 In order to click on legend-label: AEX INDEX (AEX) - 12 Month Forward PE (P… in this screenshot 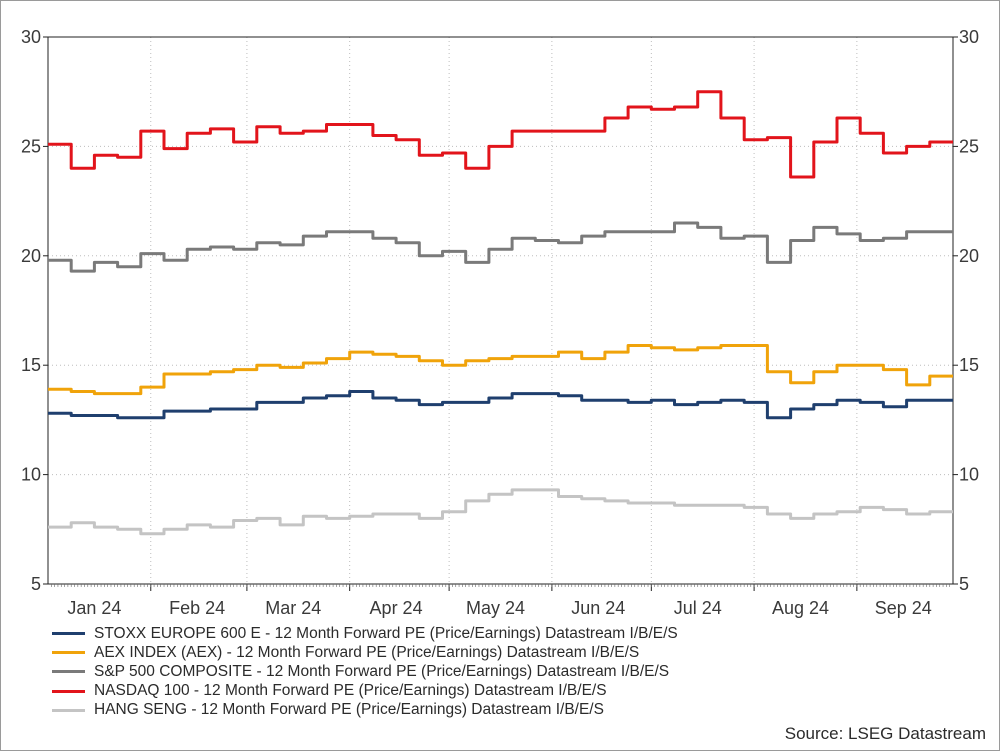, I will do `click(367, 652)`.